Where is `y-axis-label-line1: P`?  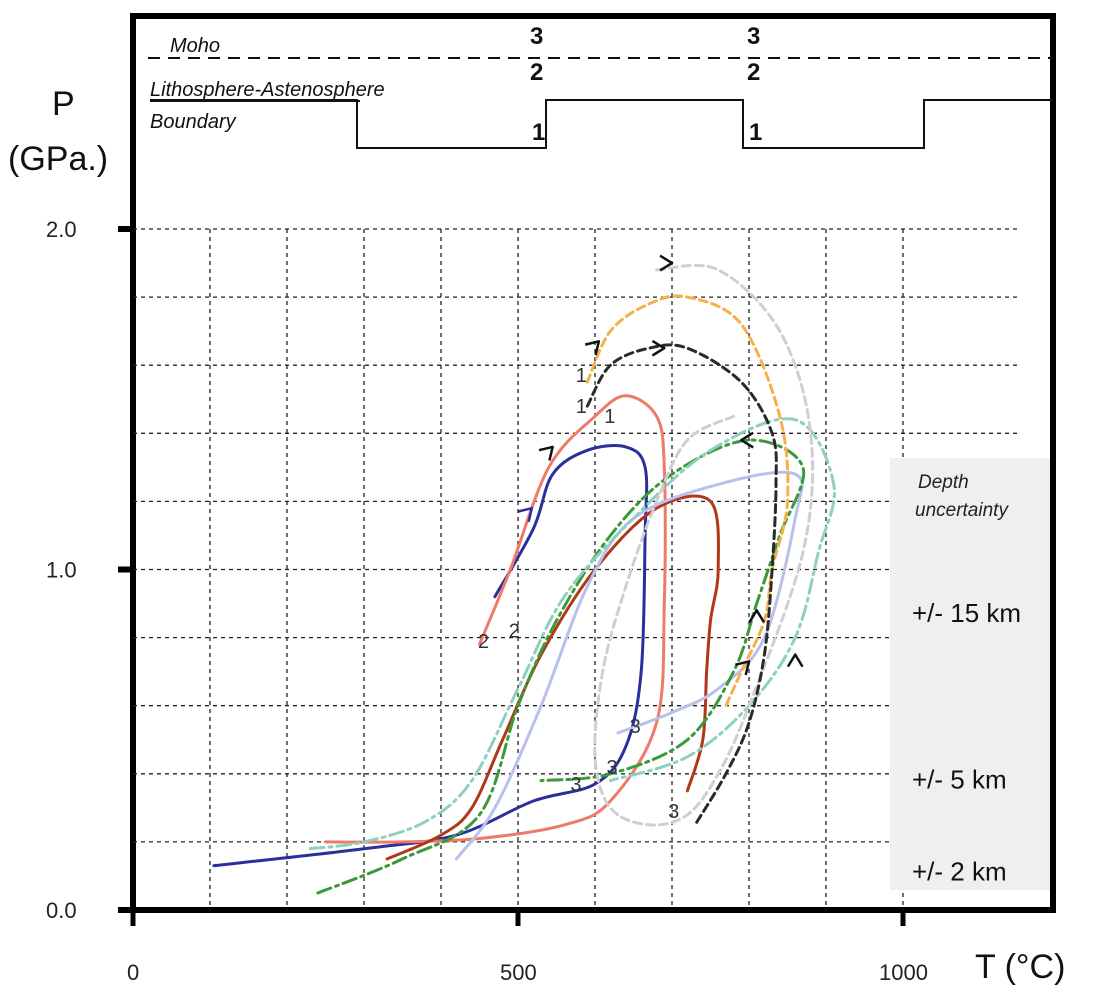 y-axis-label-line1: P is located at coordinates (63, 104).